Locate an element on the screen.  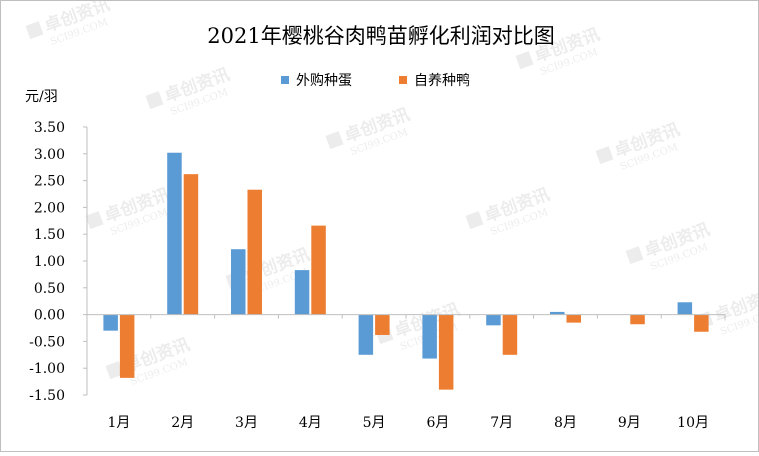
y-tick-label: 1.00 is located at coordinates (49, 262).